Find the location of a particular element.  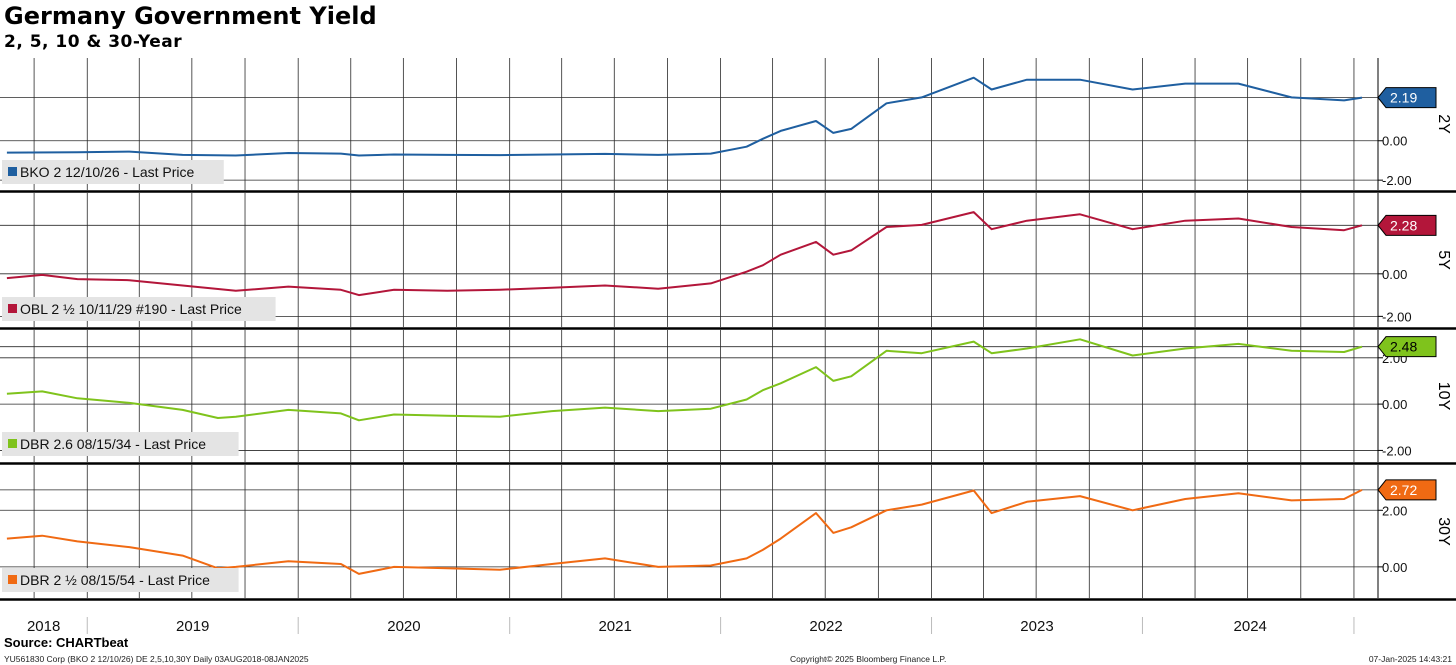

x-tick-label: 2024 is located at coordinates (1250, 626).